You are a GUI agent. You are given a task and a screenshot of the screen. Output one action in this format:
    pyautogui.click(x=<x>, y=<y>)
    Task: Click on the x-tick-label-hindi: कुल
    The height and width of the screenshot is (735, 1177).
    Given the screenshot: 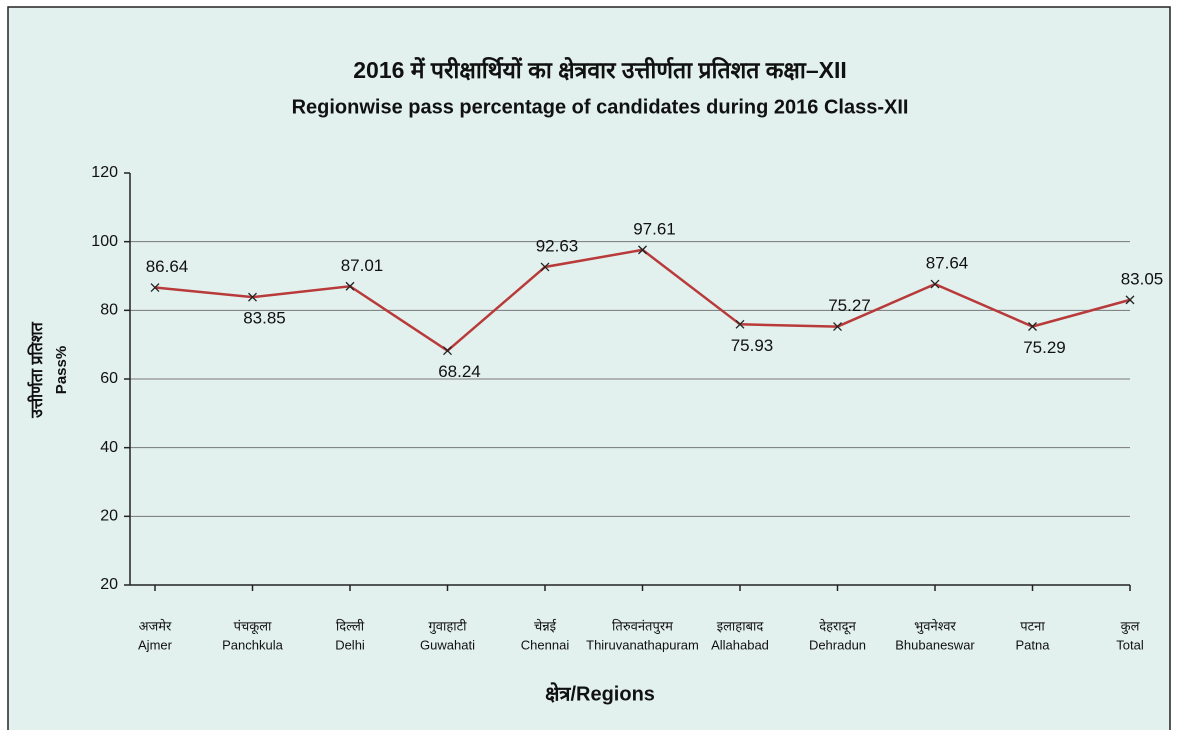 What is the action you would take?
    pyautogui.click(x=1130, y=626)
    